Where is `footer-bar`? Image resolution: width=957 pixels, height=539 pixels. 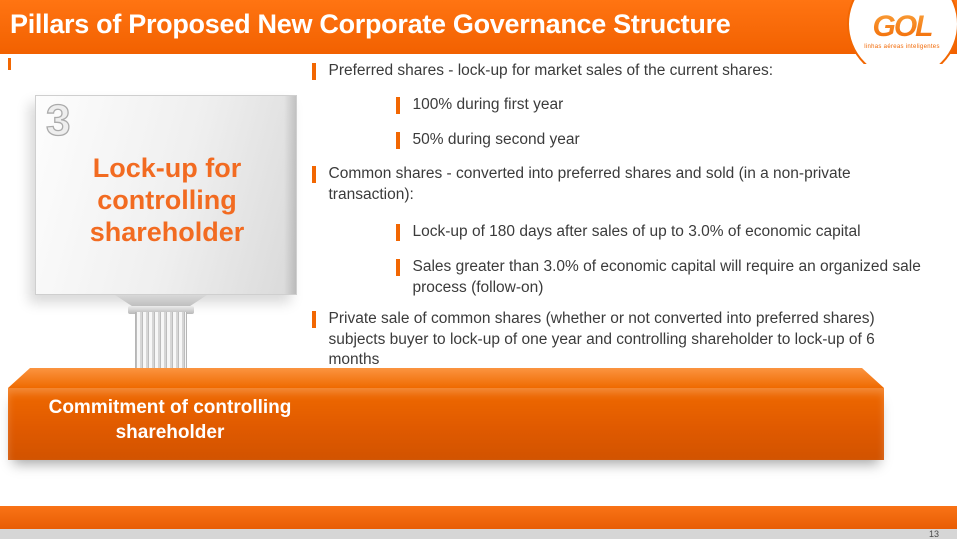 footer-bar is located at coordinates (478, 517).